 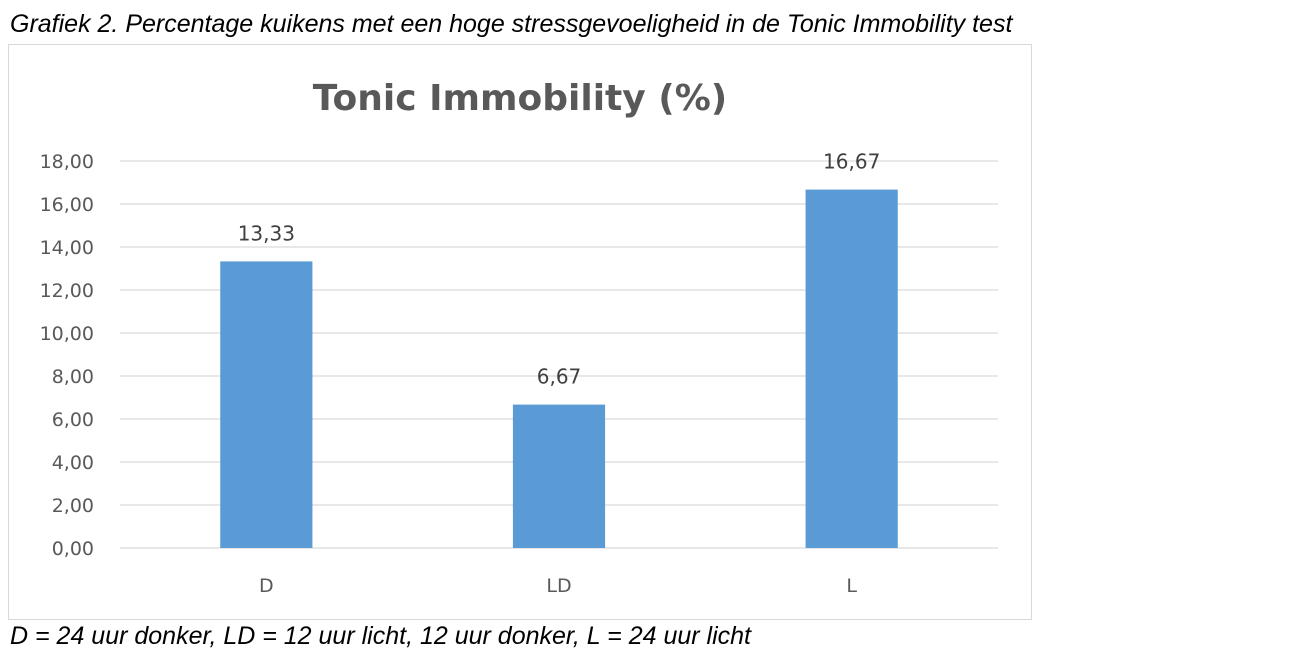 What do you see at coordinates (67, 291) in the screenshot?
I see `y-tick-label: 12,00` at bounding box center [67, 291].